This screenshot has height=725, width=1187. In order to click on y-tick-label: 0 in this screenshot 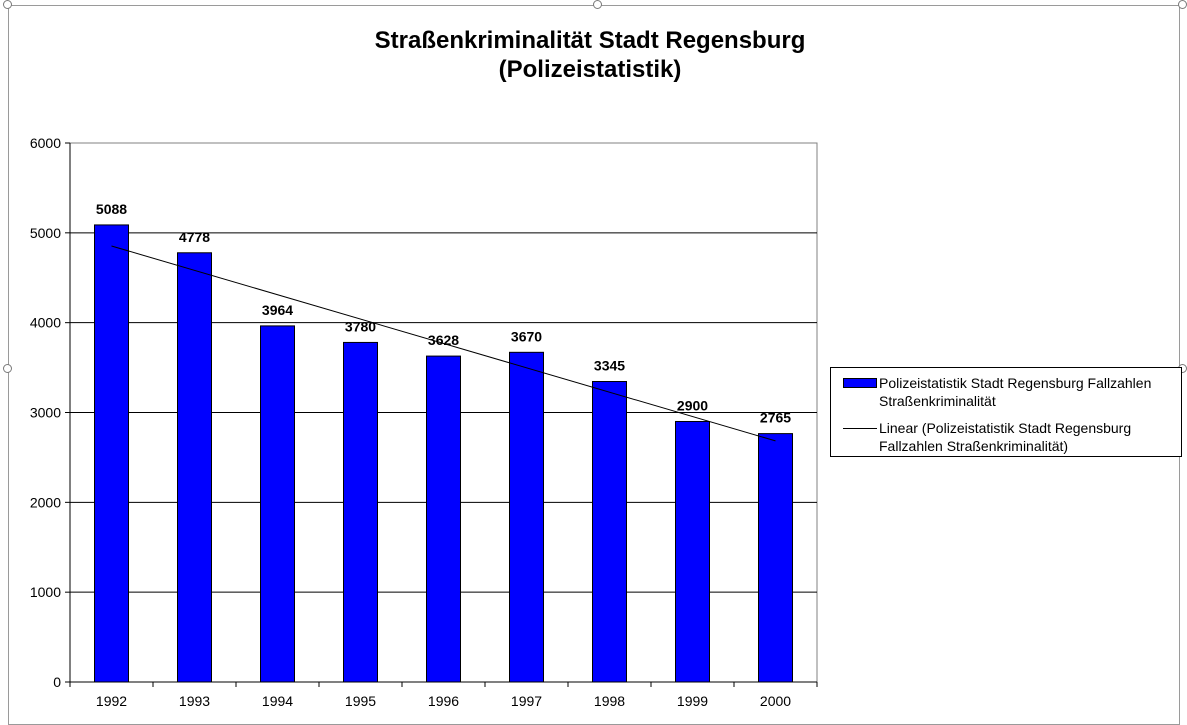, I will do `click(57, 682)`.